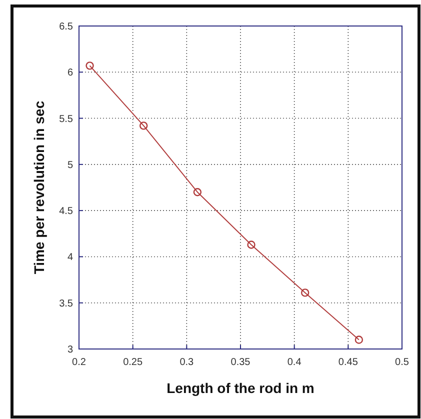 The width and height of the screenshot is (421, 419). What do you see at coordinates (348, 362) in the screenshot?
I see `x-tick-label: 0.45` at bounding box center [348, 362].